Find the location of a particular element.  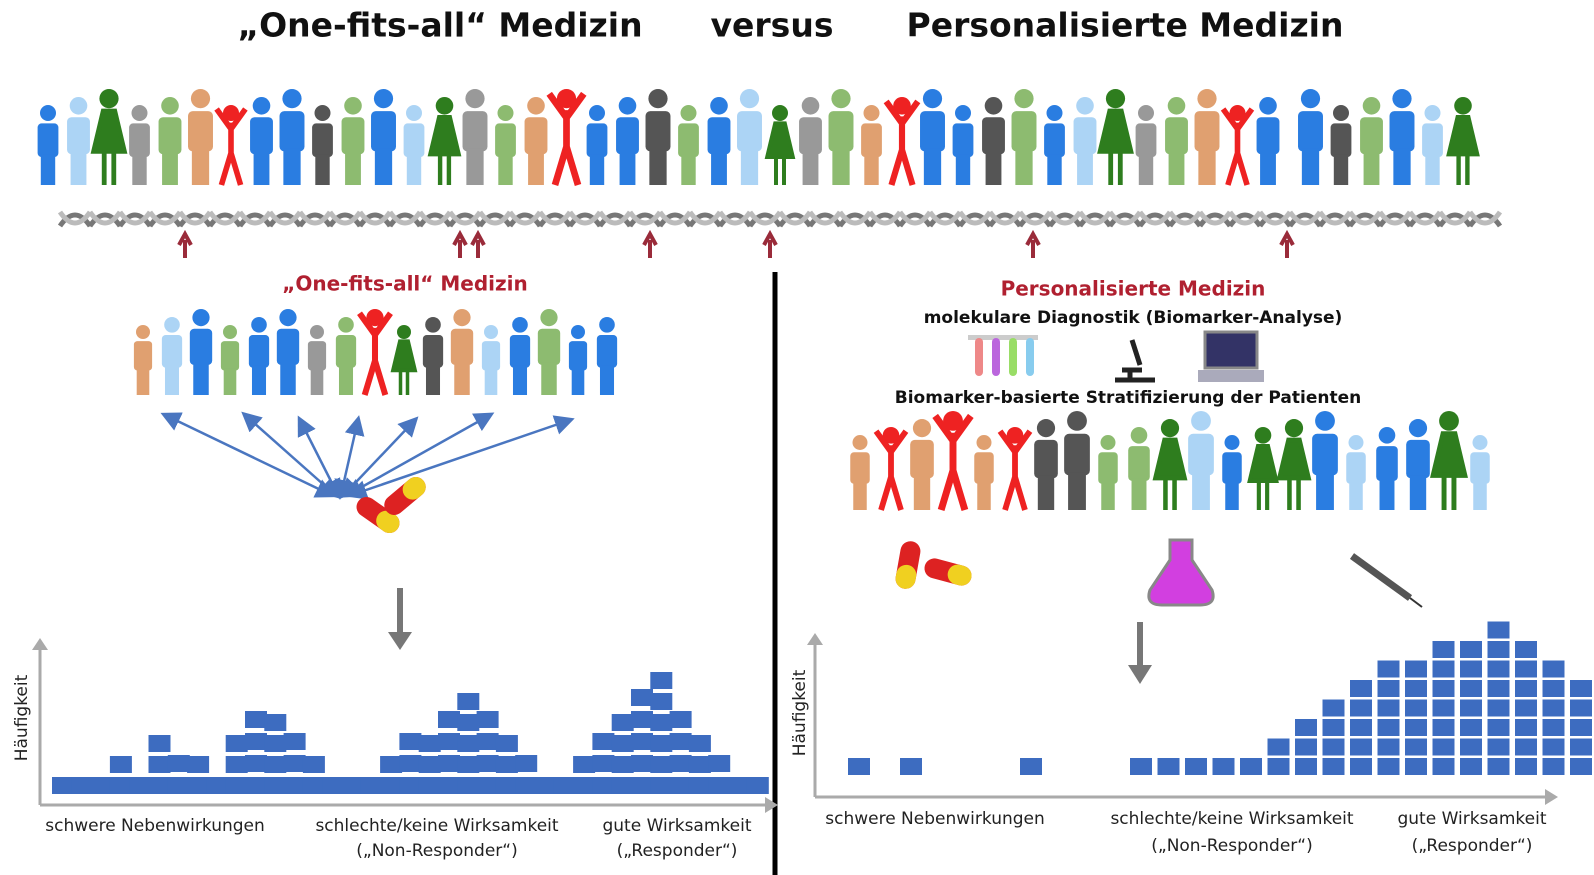

arrow is located at coordinates (290, 455).